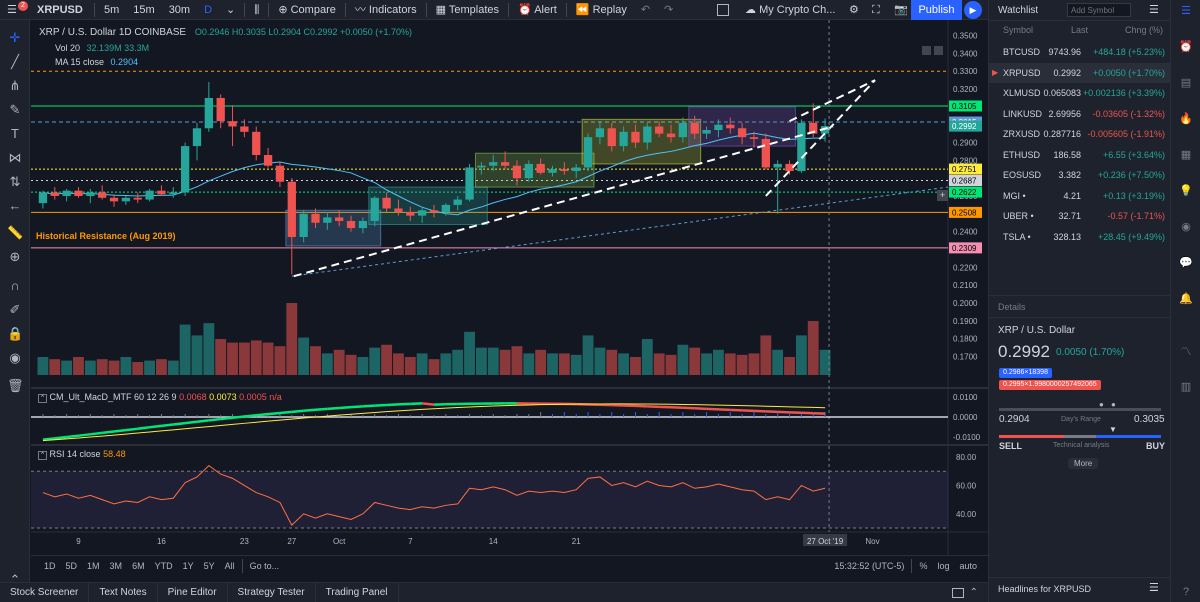 Image resolution: width=1200 pixels, height=602 pixels. Describe the element at coordinates (1186, 83) in the screenshot. I see `data-window-icon: ▤` at that location.